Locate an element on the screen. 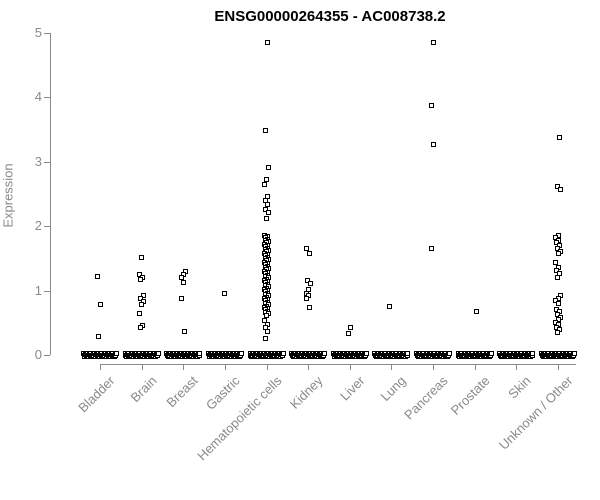 Image resolution: width=600 pixels, height=500 pixels. x-category-label: Unknown / Other is located at coordinates (536, 413).